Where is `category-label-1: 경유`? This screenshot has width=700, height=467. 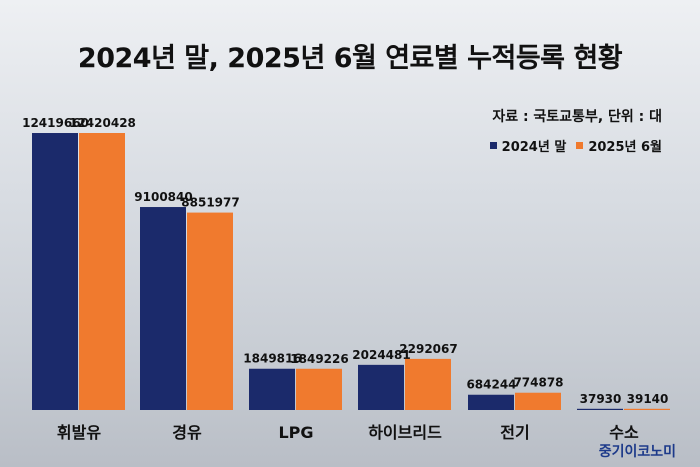
category-label-1: 경유 is located at coordinates (187, 432).